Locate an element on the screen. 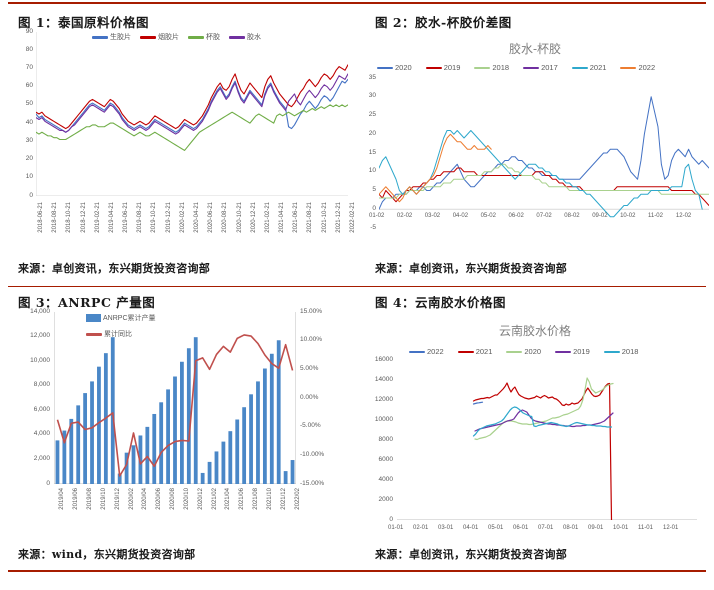 This screenshot has width=714, height=590. legend-item-yoy: 累计同比 is located at coordinates (121, 334).